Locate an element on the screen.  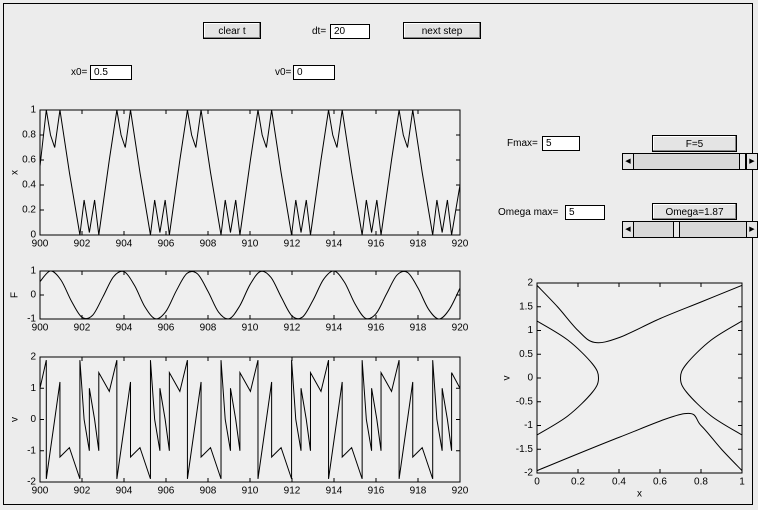
y-tick-label: 0.4 is located at coordinates (29, 185).